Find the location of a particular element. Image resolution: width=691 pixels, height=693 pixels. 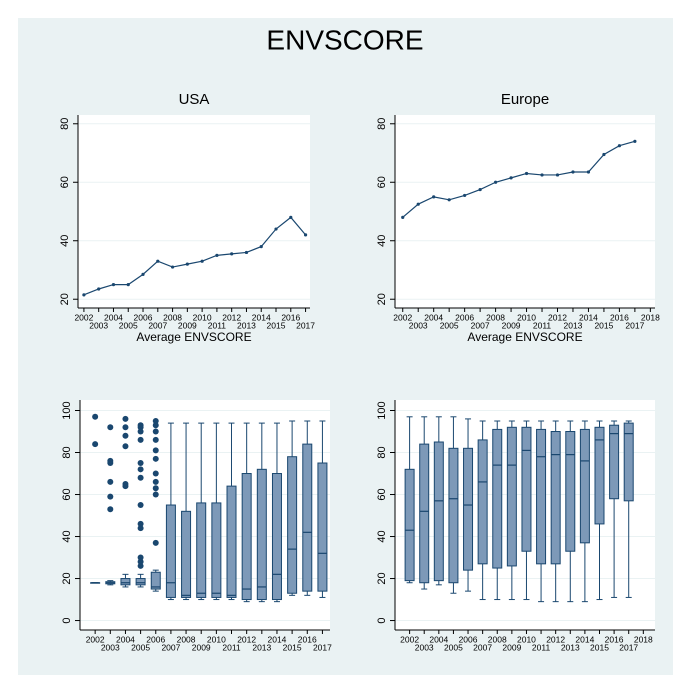

panel-title: USA is located at coordinates (194, 99).